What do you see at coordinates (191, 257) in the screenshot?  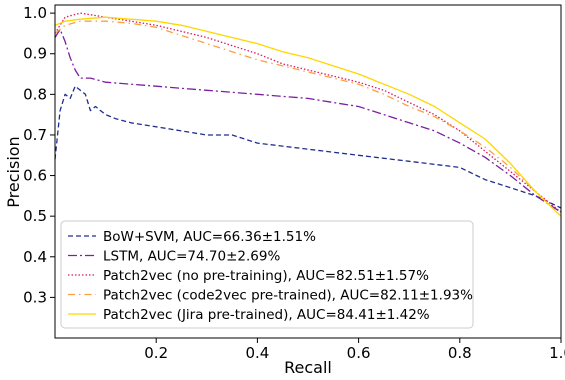 I see `legend-label: LSTM, AUC=74.70±2.69%` at bounding box center [191, 257].